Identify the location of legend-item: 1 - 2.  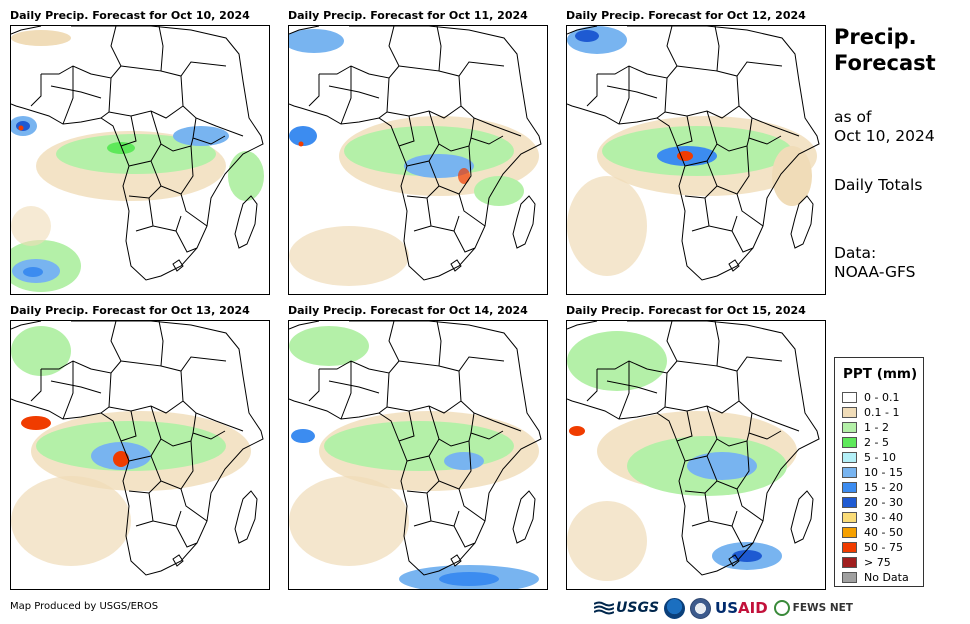
(865, 427).